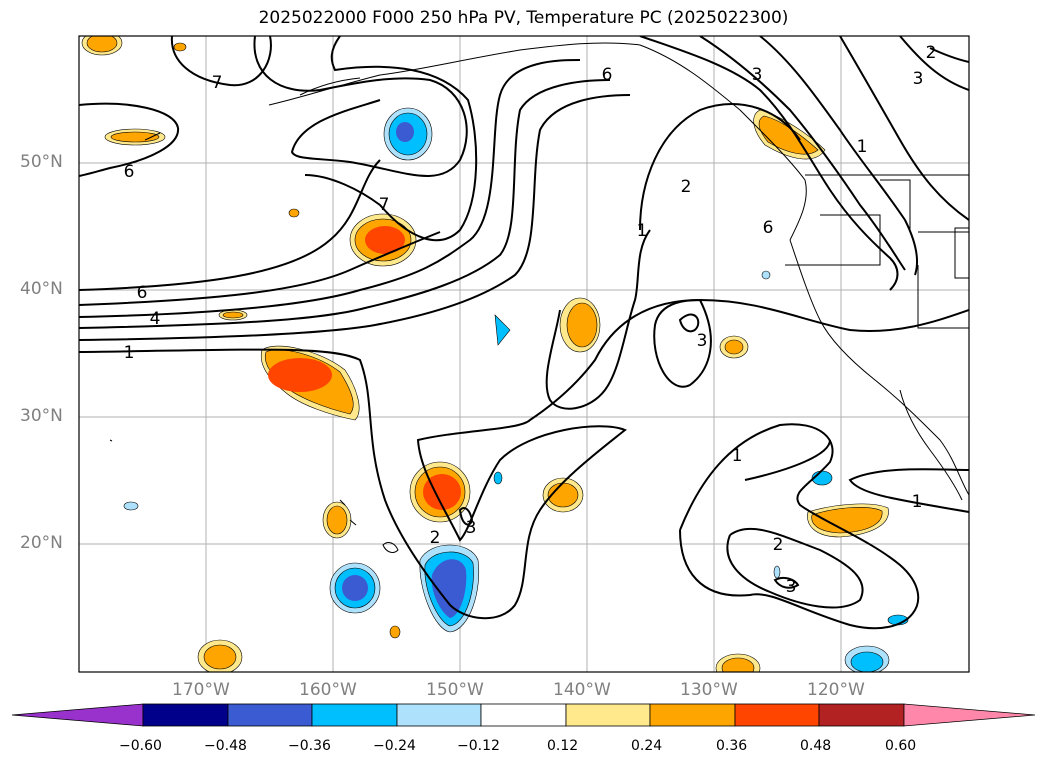 The height and width of the screenshot is (765, 1047). What do you see at coordinates (309, 746) in the screenshot?
I see `colorbar-tick: −0.36` at bounding box center [309, 746].